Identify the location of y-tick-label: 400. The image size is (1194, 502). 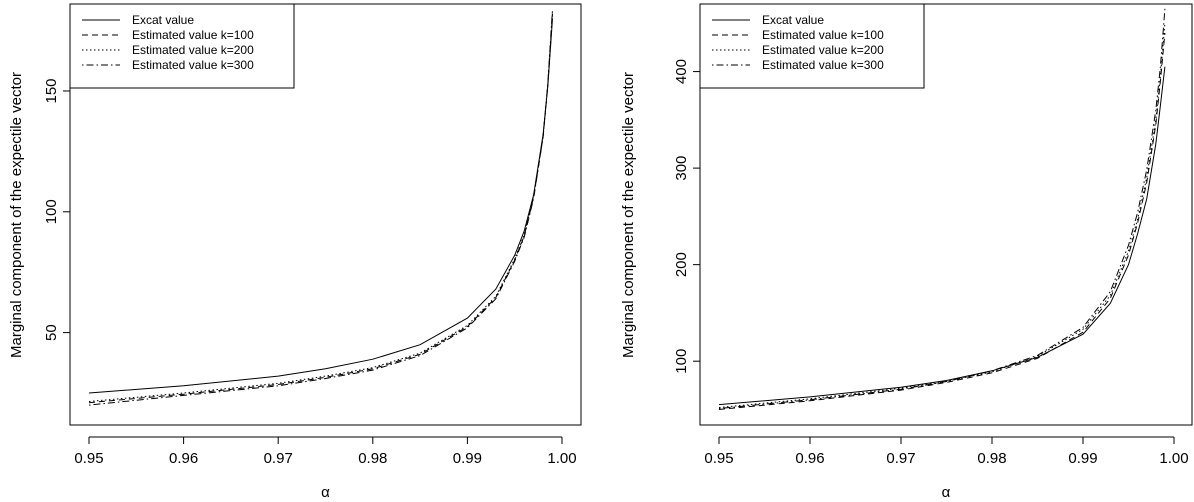
(681, 71).